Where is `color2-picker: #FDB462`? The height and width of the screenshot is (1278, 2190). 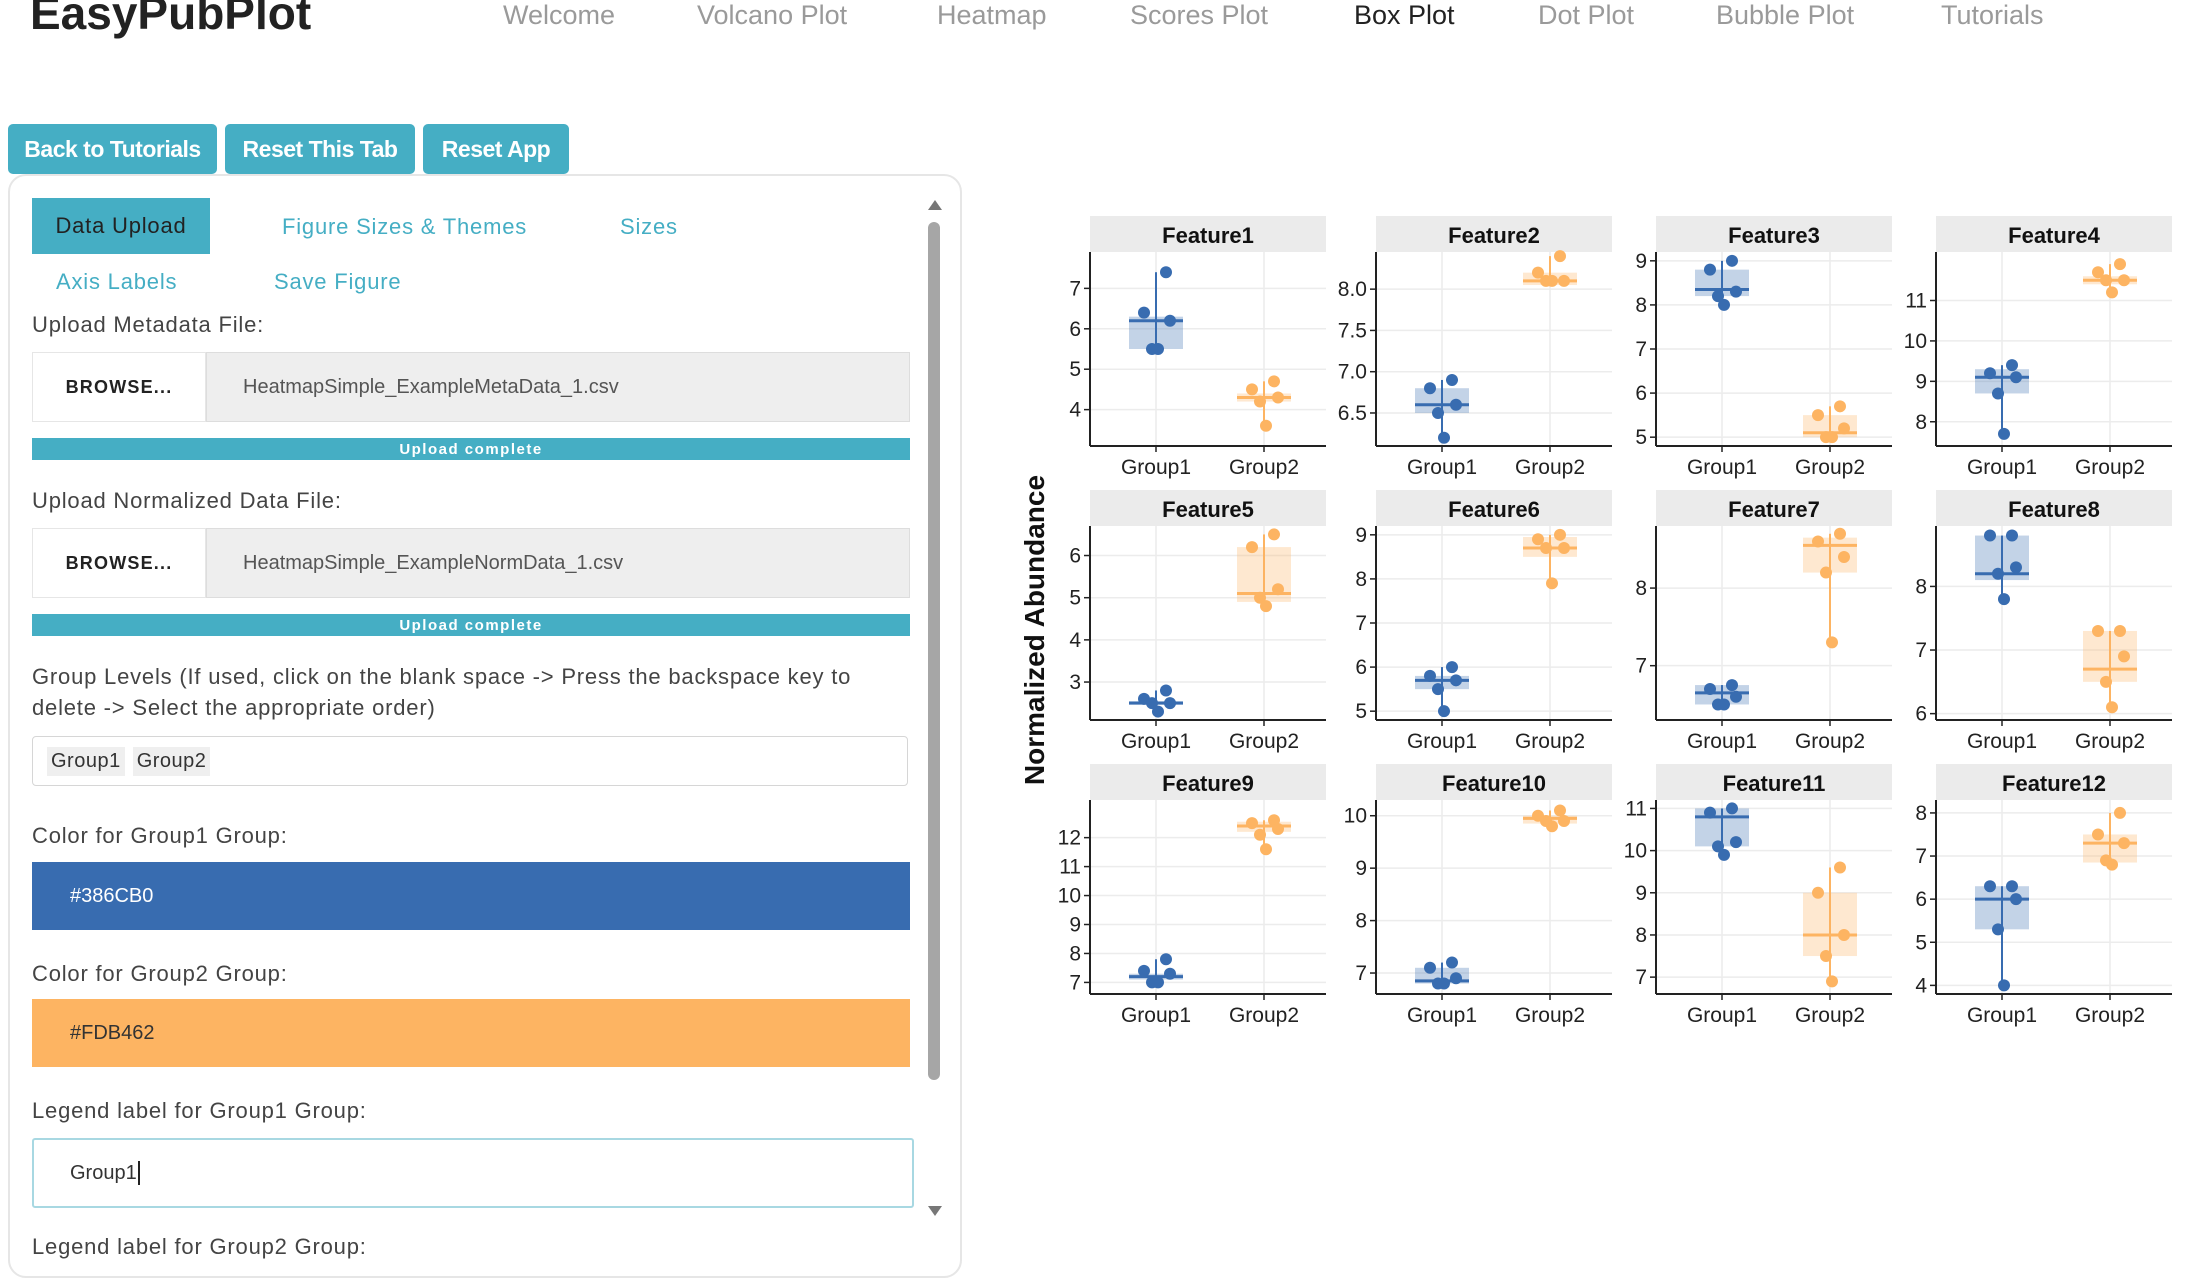 color2-picker: #FDB462 is located at coordinates (471, 1033).